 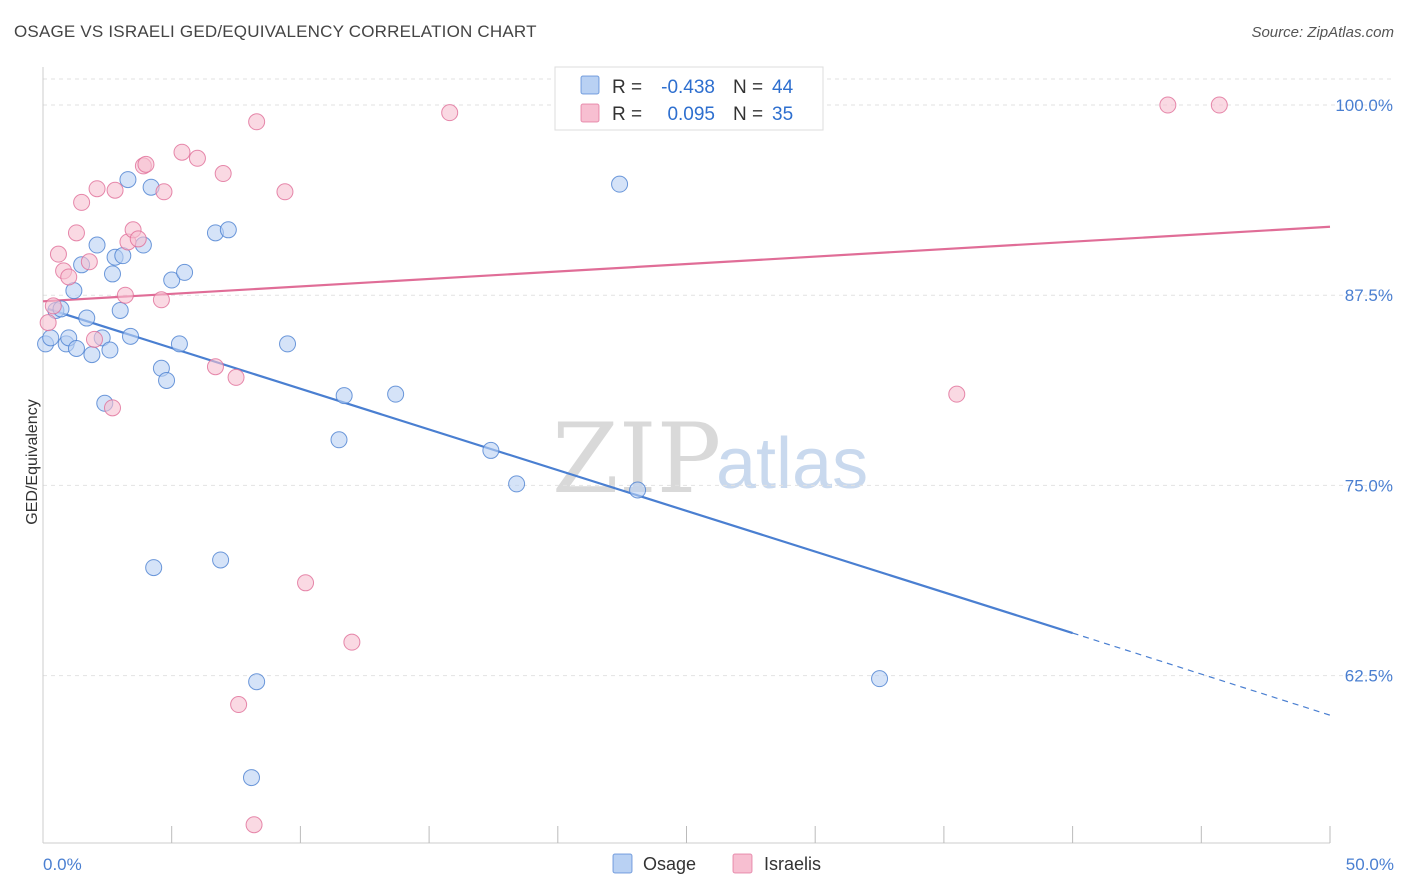 What do you see at coordinates (1364, 391) in the screenshot?
I see `y-tick-labels: 62.5% 75.0% 87.5% 100.0%` at bounding box center [1364, 391].